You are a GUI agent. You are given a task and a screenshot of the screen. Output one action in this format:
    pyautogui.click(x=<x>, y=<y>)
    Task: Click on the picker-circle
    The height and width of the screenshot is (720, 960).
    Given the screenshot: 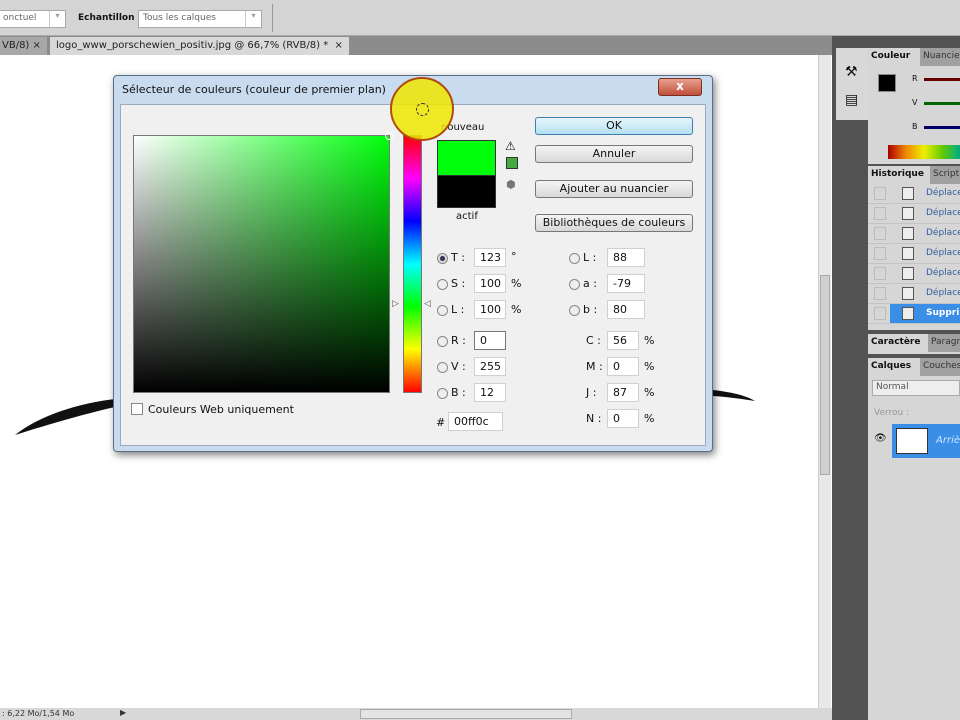 What is the action you would take?
    pyautogui.click(x=389, y=136)
    